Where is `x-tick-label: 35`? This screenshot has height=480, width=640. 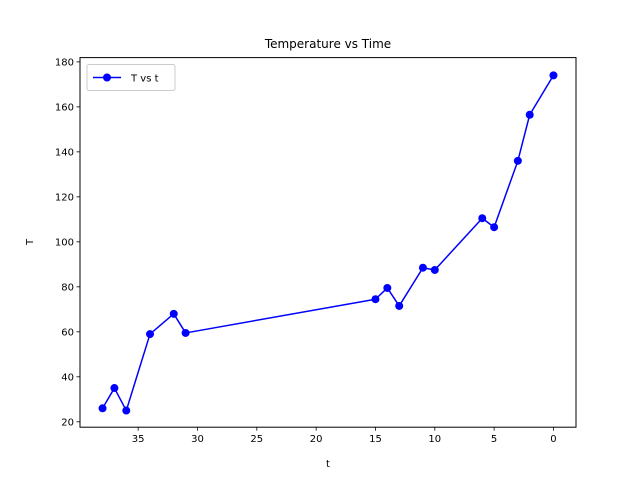
x-tick-label: 35 is located at coordinates (138, 439).